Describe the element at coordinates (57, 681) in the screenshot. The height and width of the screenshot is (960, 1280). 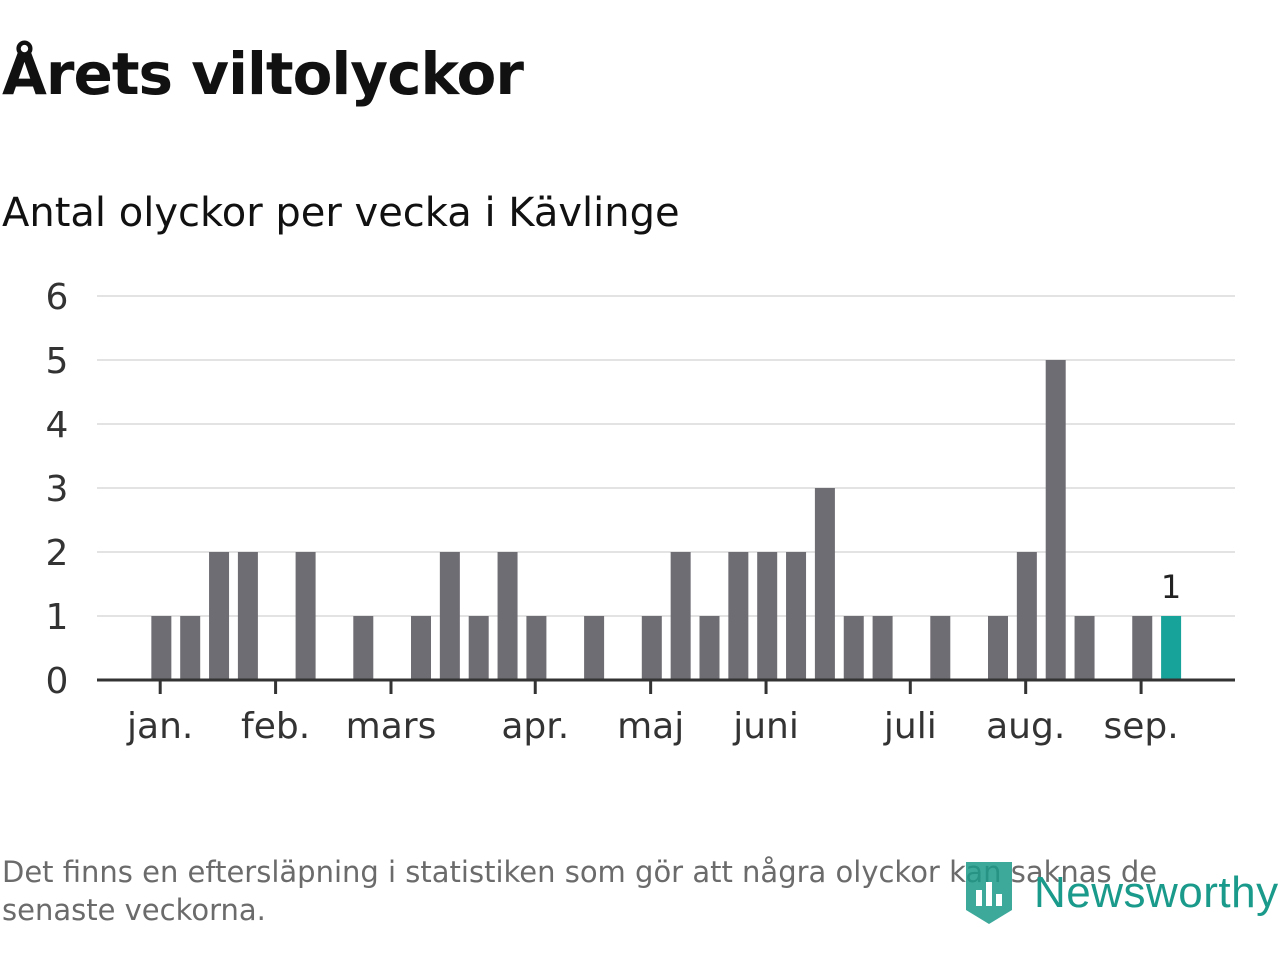
I see `y-tick-label: 0` at that location.